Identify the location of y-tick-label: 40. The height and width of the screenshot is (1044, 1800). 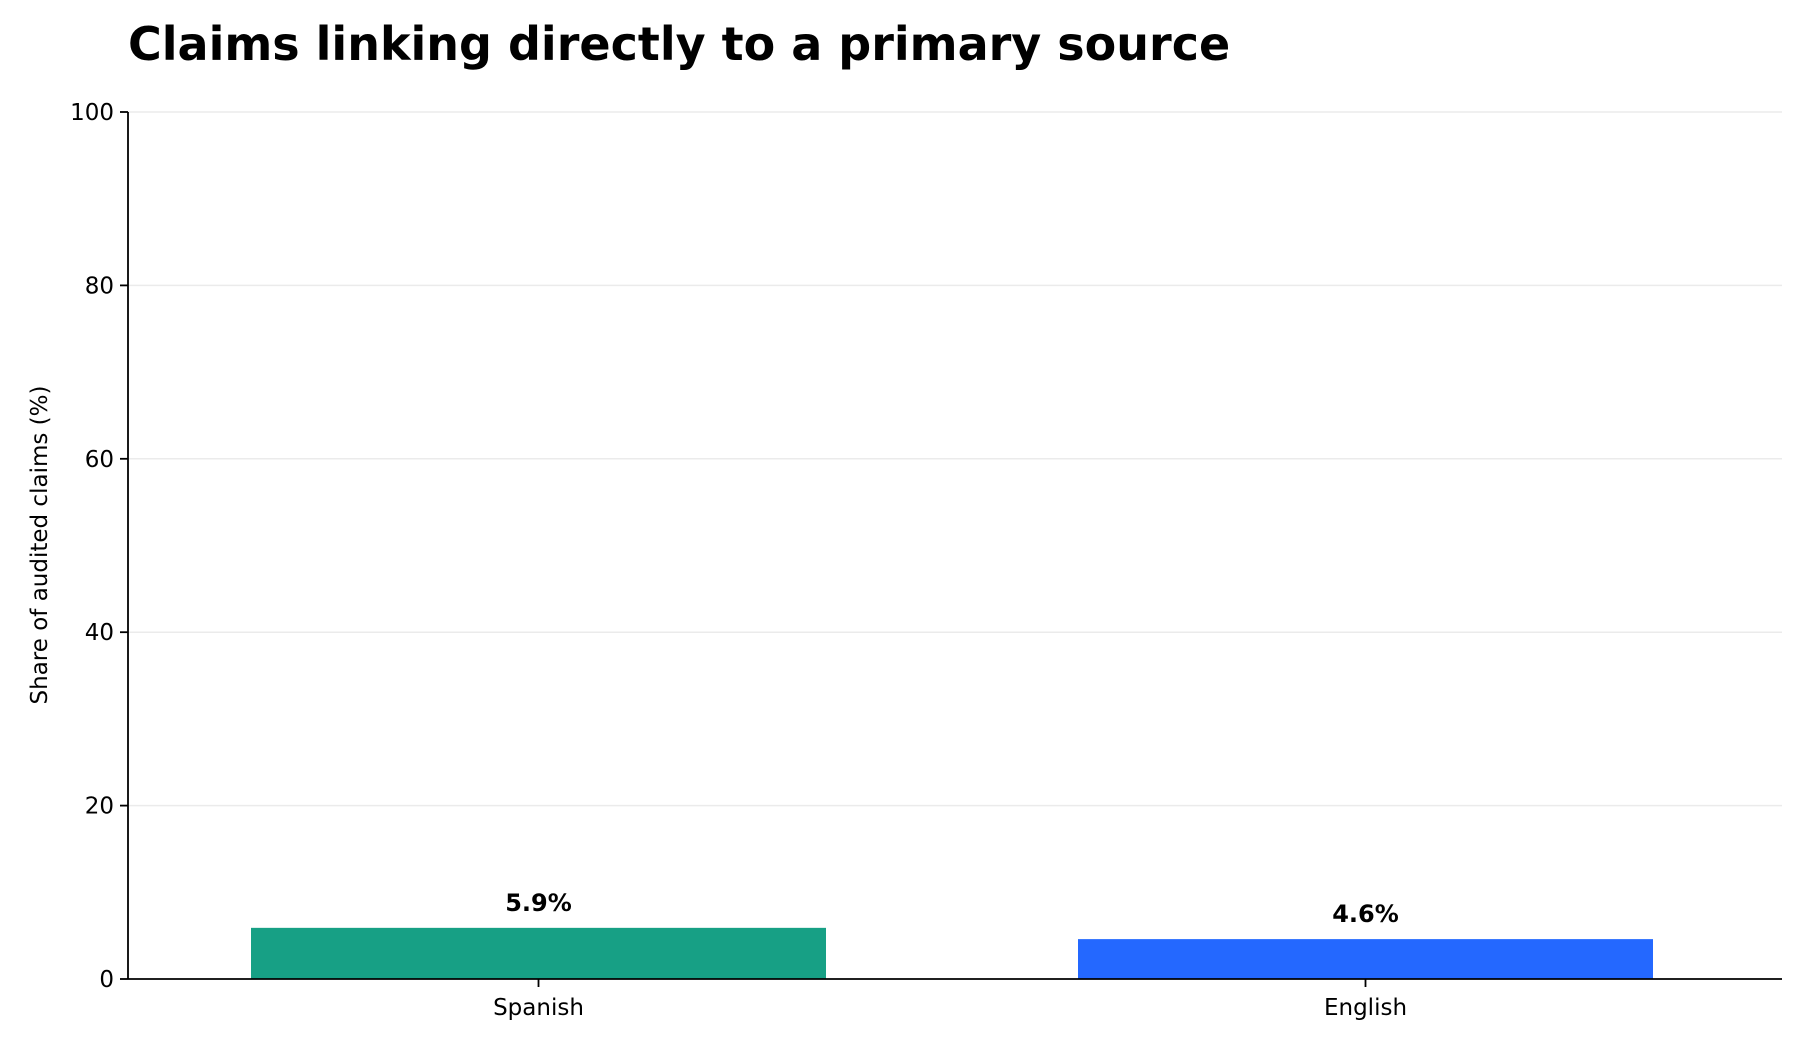
(99, 633).